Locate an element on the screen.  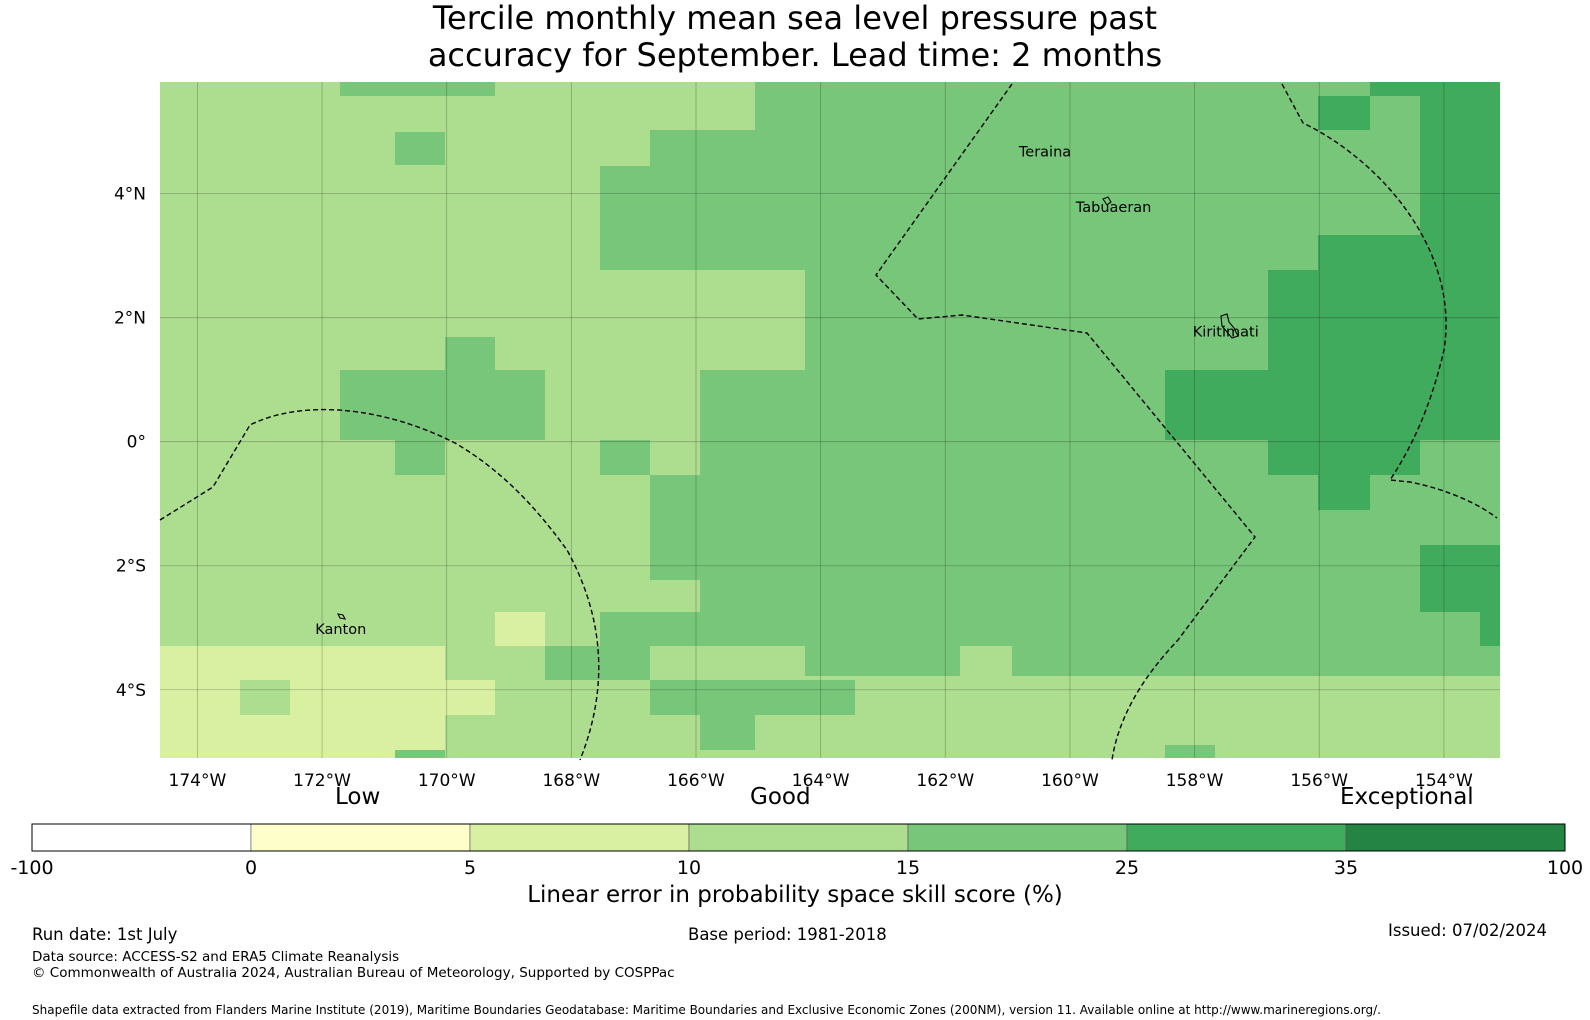
tabuaeran-island-shape is located at coordinates (1107, 201).